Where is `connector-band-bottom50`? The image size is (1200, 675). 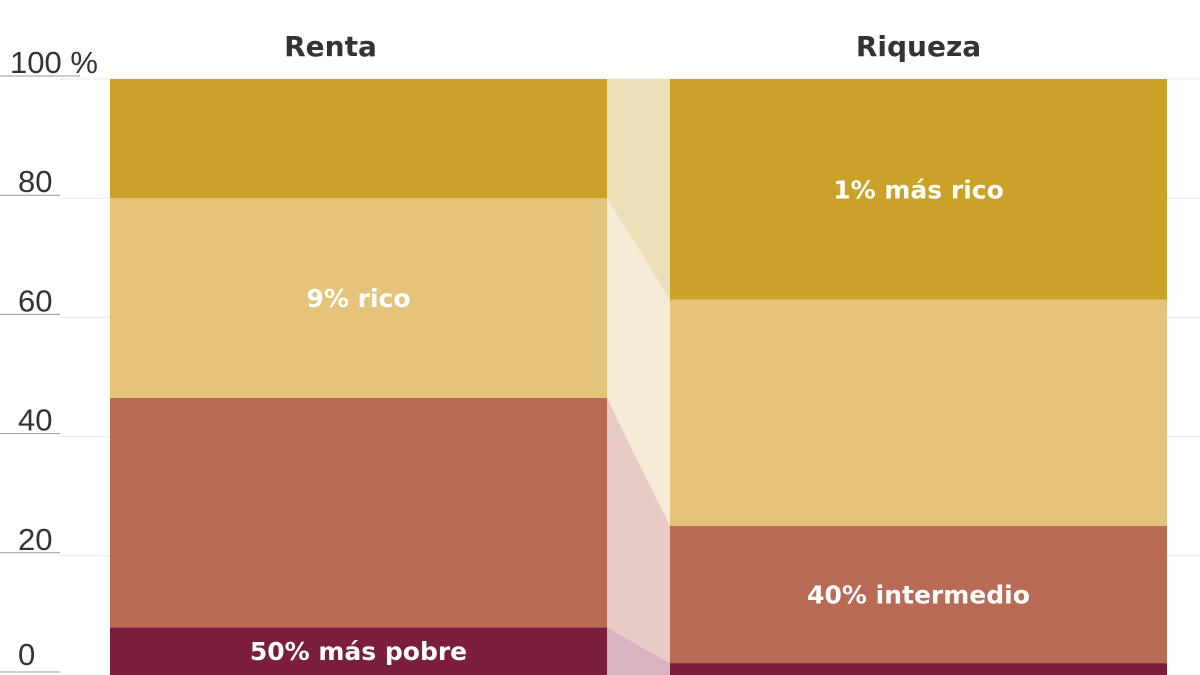 connector-band-bottom50 is located at coordinates (638, 651).